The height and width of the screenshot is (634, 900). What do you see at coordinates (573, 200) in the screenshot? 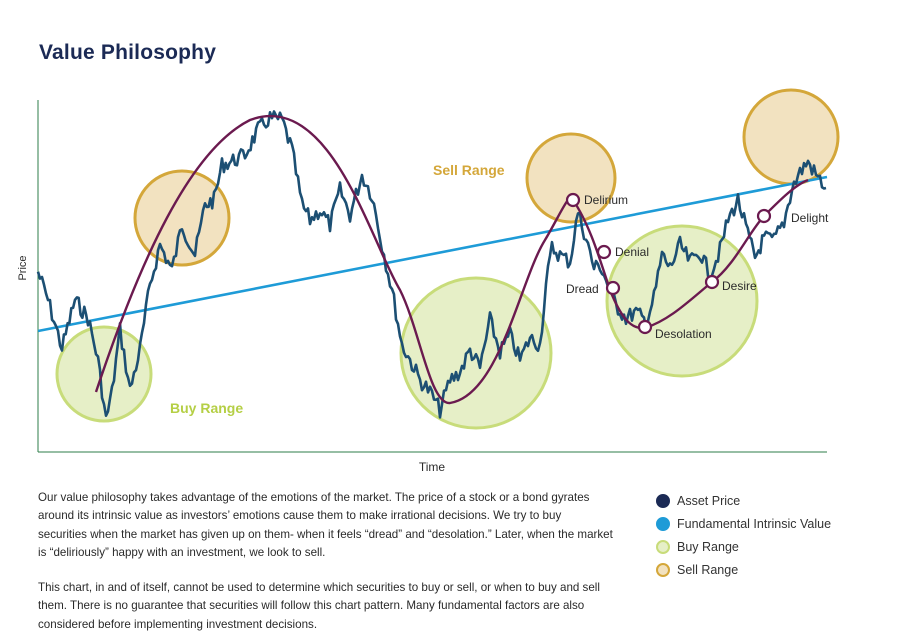
I see `delirium-marker` at bounding box center [573, 200].